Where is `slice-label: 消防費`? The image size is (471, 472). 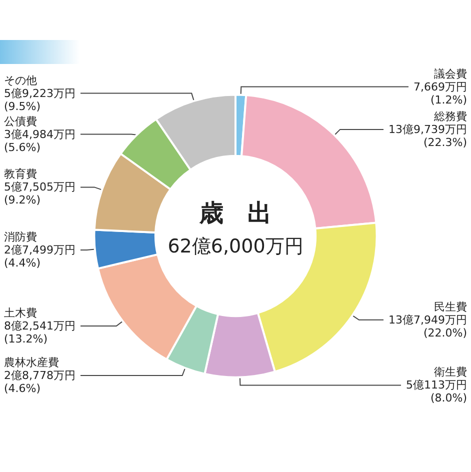 slice-label: 消防費 is located at coordinates (20, 237).